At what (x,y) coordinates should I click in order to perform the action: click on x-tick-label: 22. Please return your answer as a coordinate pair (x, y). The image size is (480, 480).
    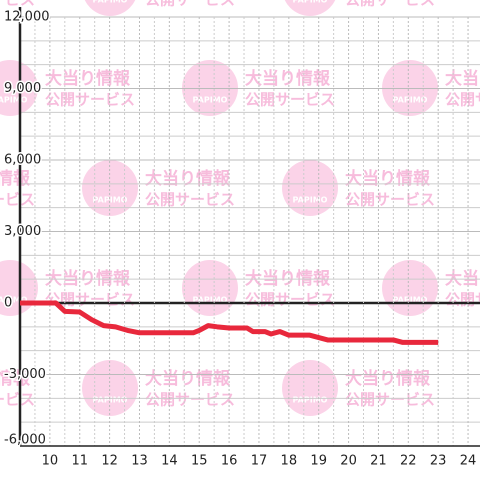
    Looking at the image, I should click on (408, 461).